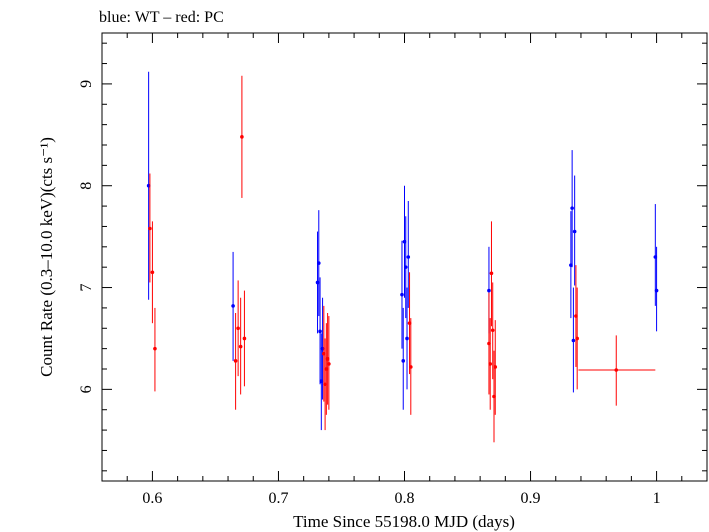 The width and height of the screenshot is (709, 532). Describe the element at coordinates (86, 389) in the screenshot. I see `y-tick-label: 6` at that location.